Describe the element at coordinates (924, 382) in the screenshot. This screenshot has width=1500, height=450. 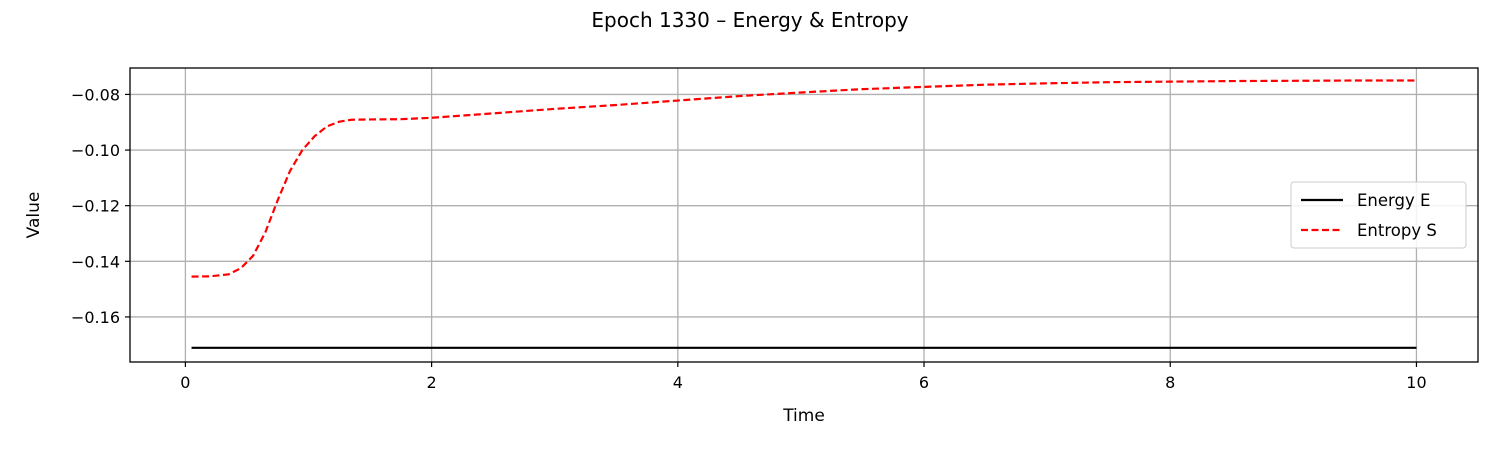
I see `x-tick-label: 6` at that location.